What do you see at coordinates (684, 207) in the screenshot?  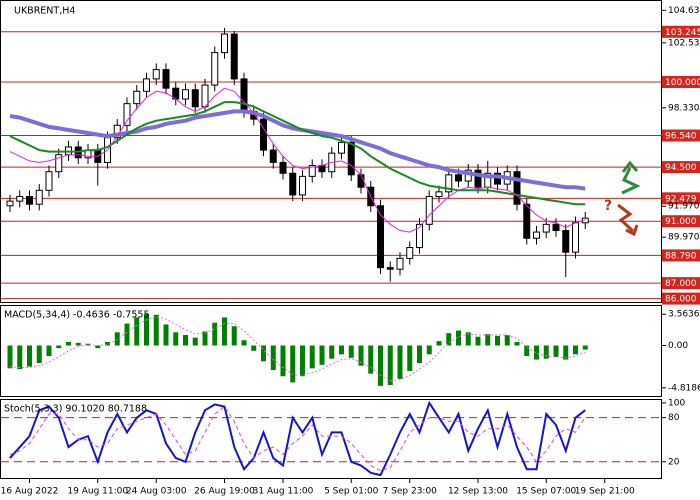 I see `y-tick-label: 91.970` at bounding box center [684, 207].